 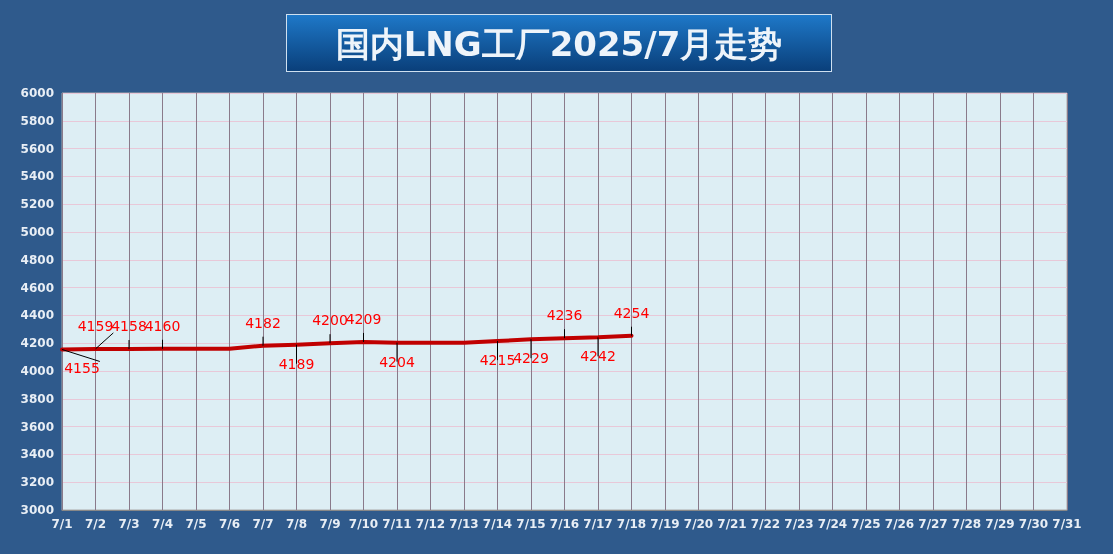 I want to click on data-label: 4229, so click(x=531, y=358).